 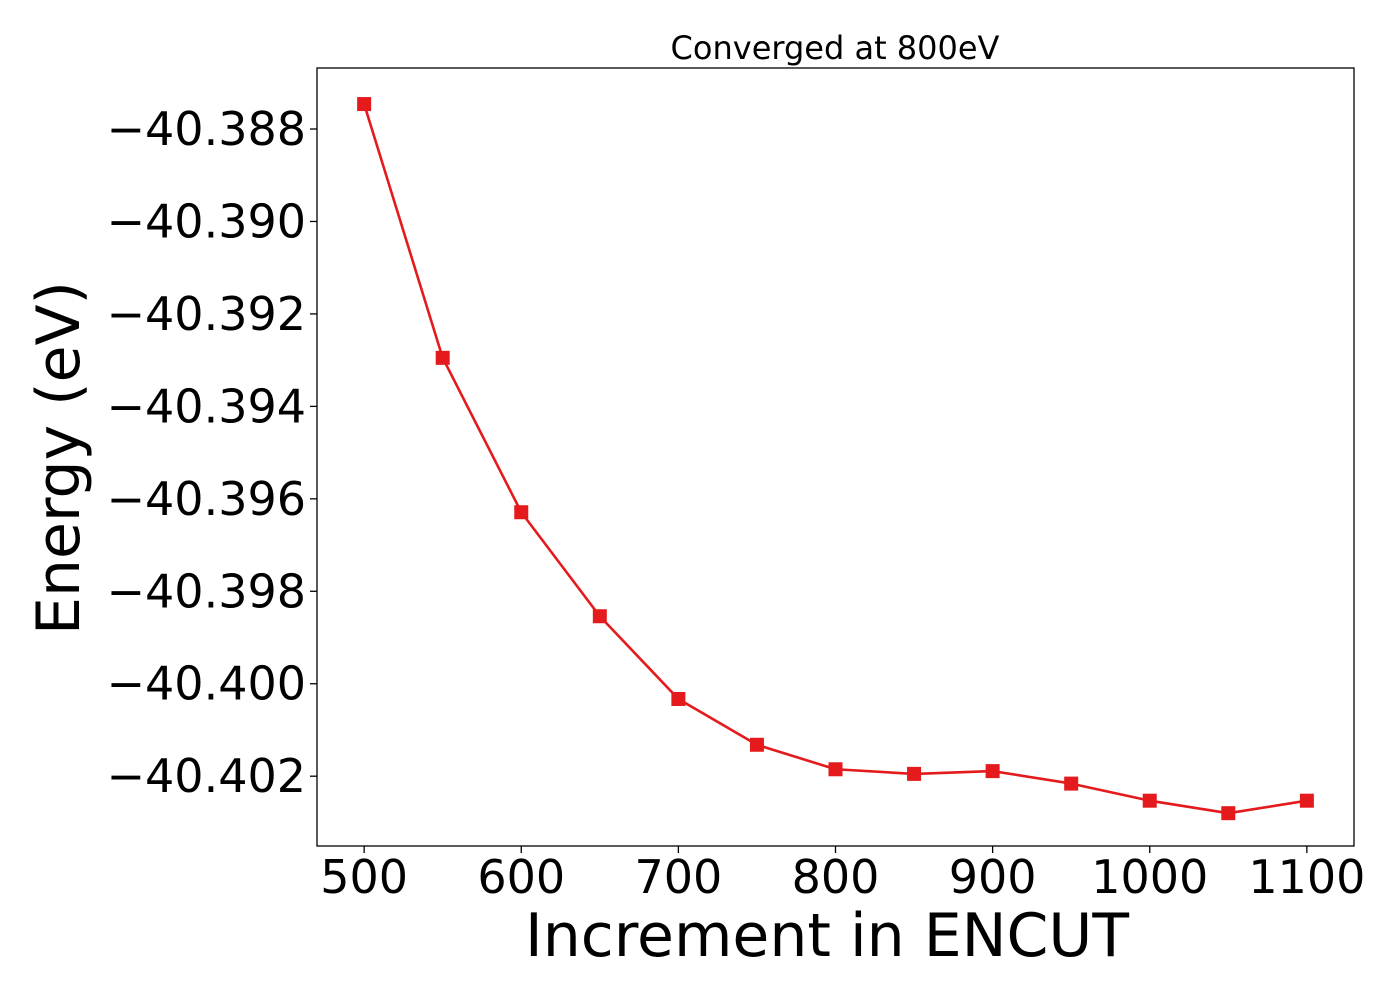 What do you see at coordinates (207, 776) in the screenshot?
I see `y-tick-label: −40.402` at bounding box center [207, 776].